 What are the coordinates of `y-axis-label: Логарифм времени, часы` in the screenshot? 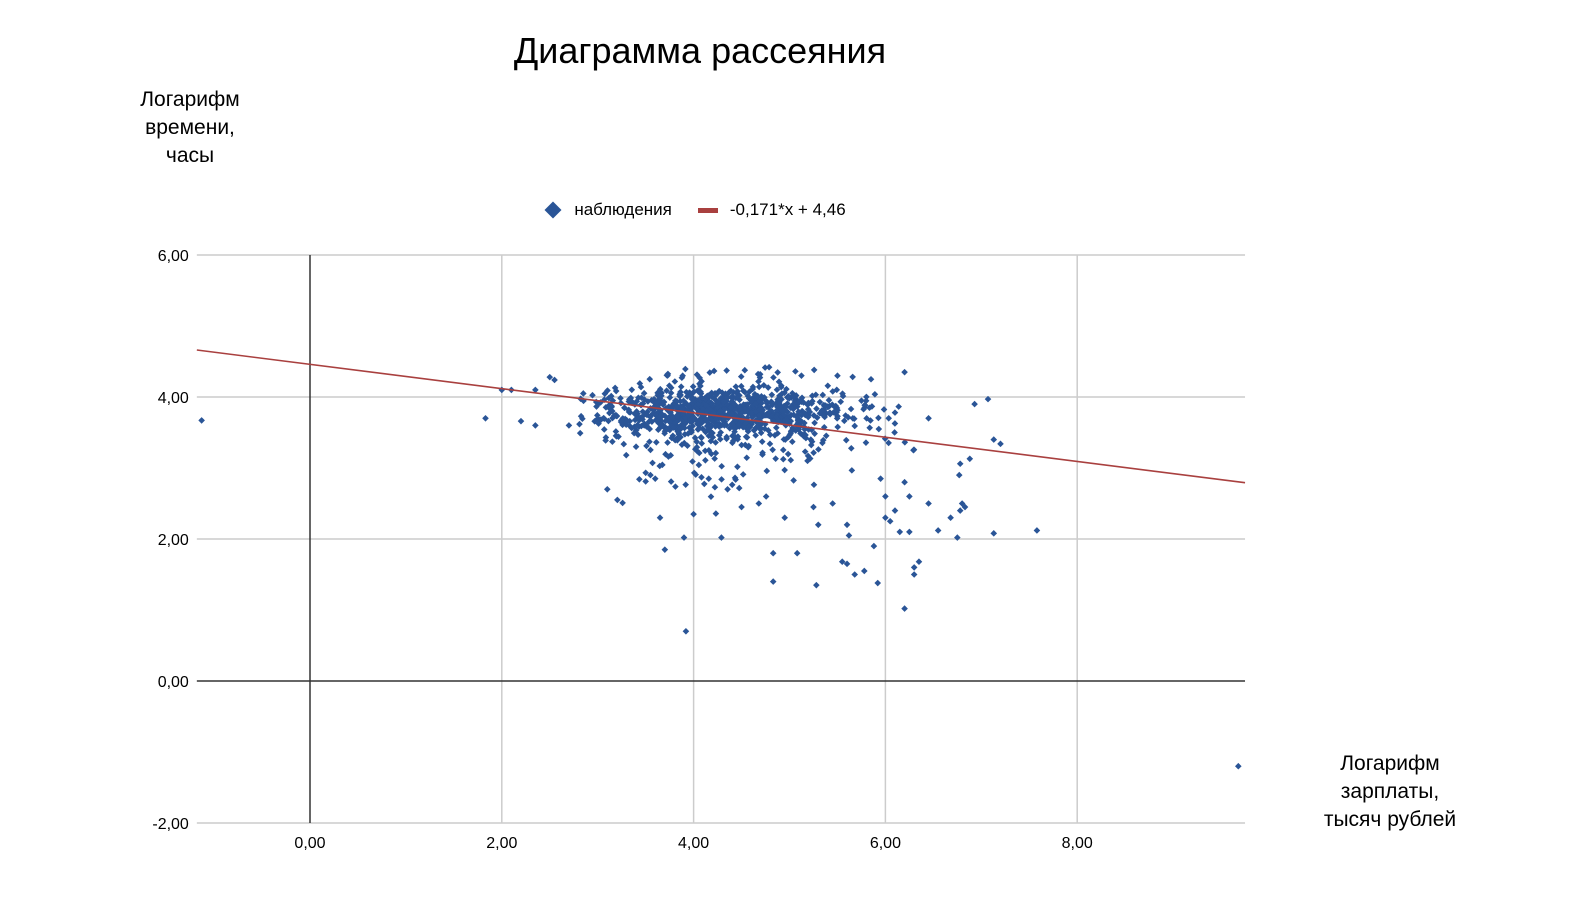 It's located at (190, 128).